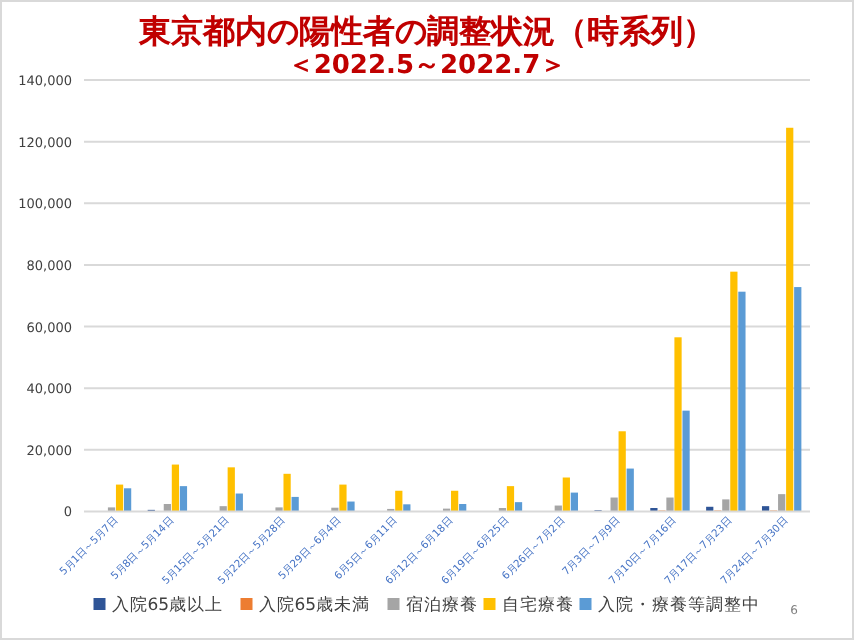  I want to click on legend-label: 宿泊療養, so click(441, 605).